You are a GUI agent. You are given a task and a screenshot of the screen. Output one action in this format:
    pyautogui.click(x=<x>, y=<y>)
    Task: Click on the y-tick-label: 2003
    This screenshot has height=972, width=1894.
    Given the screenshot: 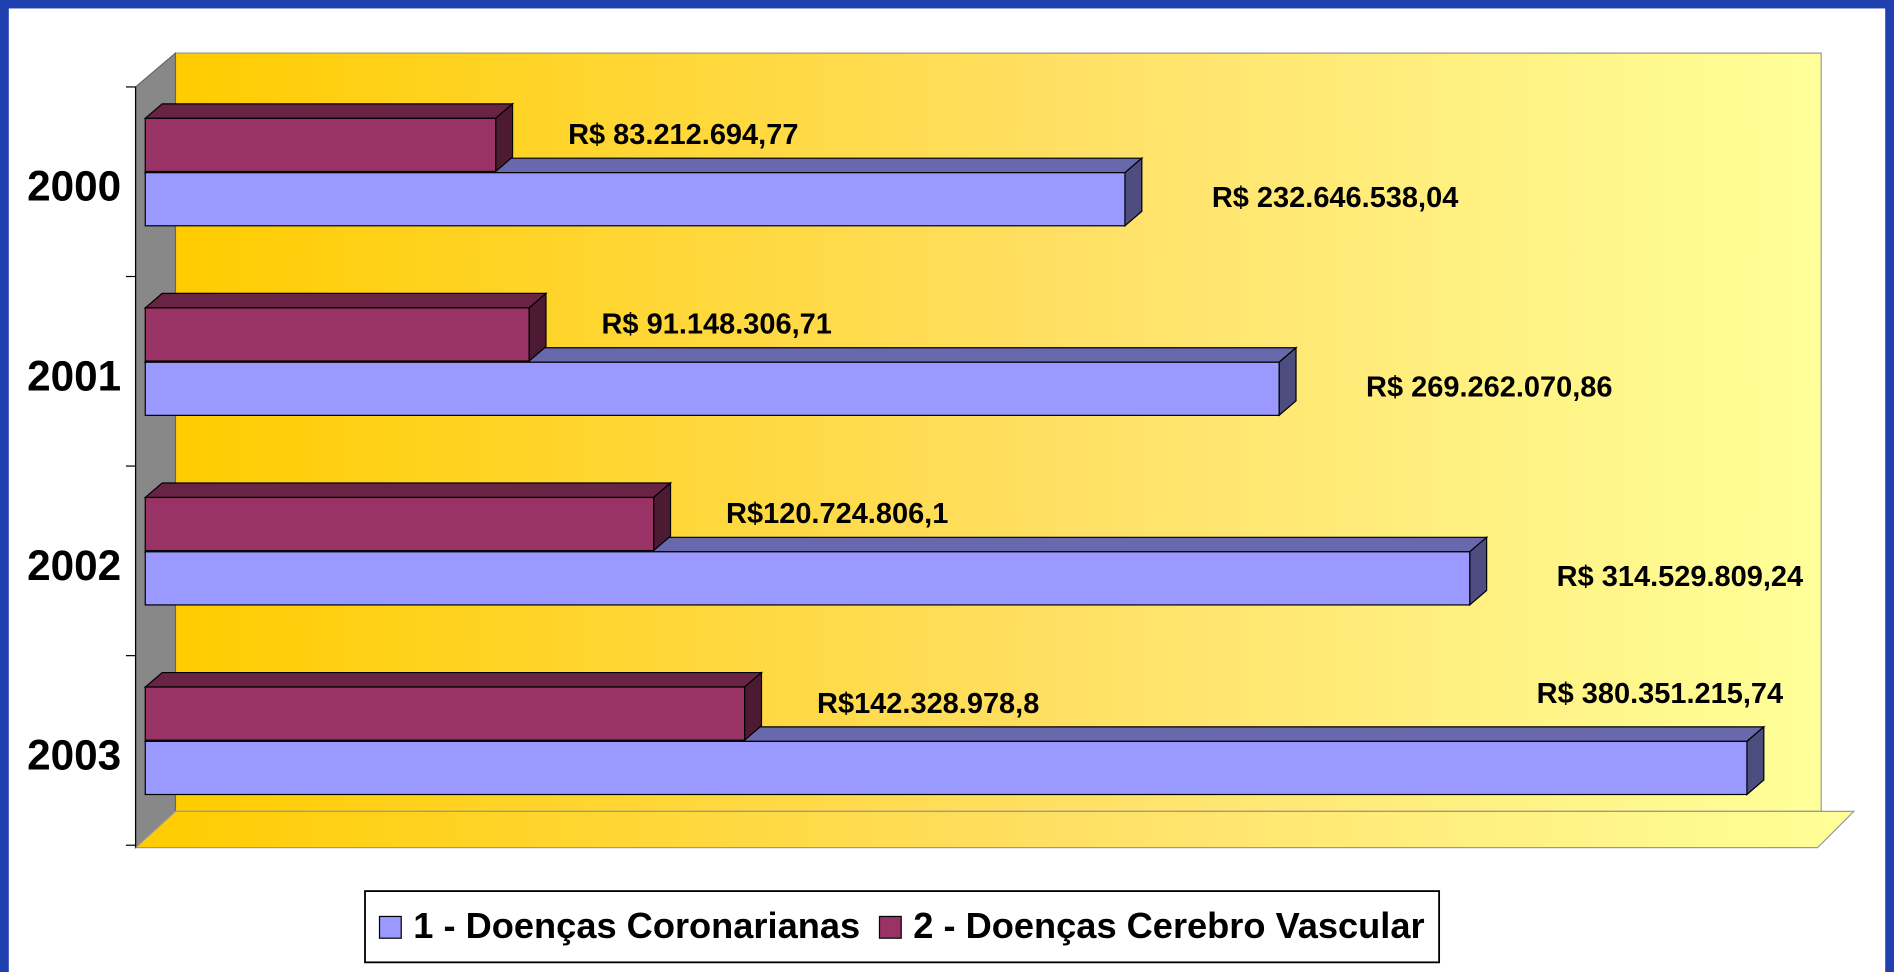 What is the action you would take?
    pyautogui.click(x=74, y=754)
    